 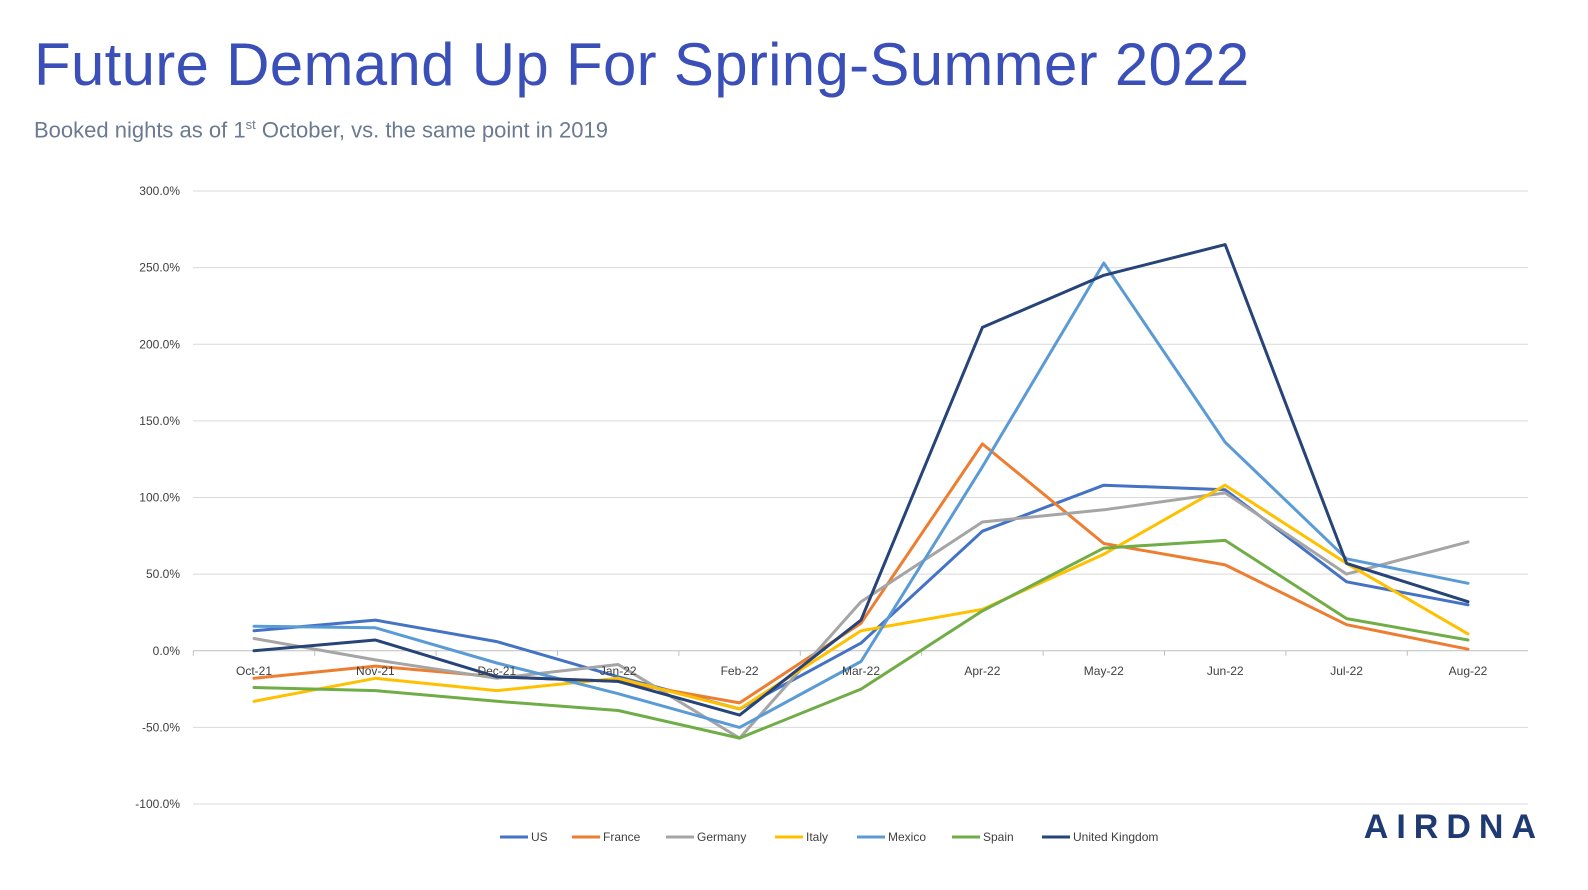 What do you see at coordinates (254, 671) in the screenshot?
I see `x-tick-label: Oct-21` at bounding box center [254, 671].